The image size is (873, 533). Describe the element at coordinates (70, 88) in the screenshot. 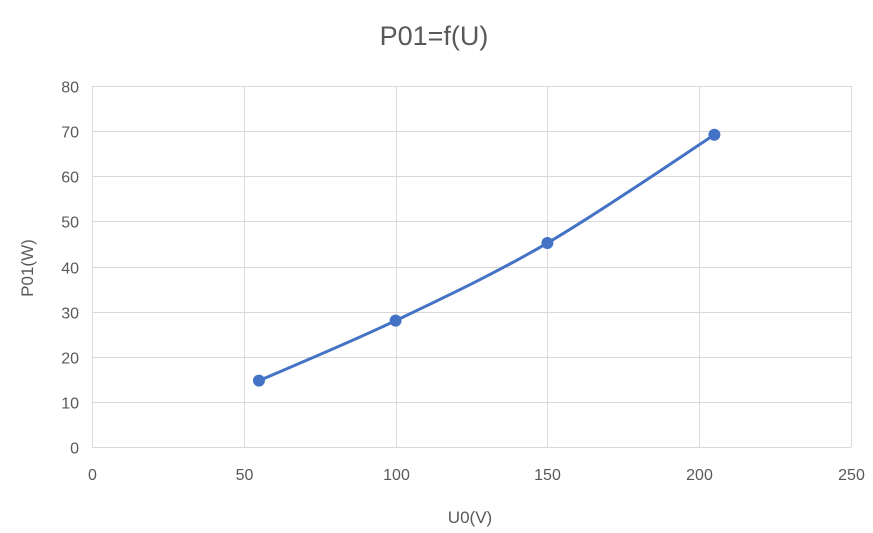

I see `y-tick-label: 80` at that location.